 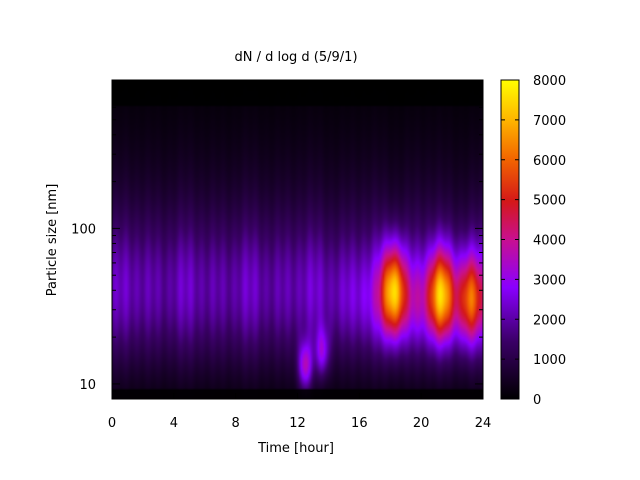 I want to click on x-tick-label: 24, so click(x=483, y=423).